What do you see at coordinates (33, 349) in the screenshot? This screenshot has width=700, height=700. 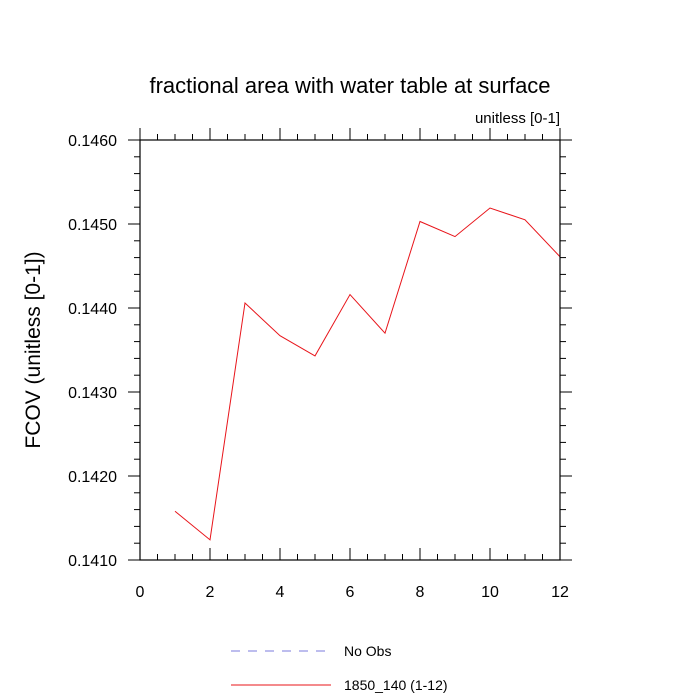 I see `y-axis-label: FCOV (unitless [0-1])` at bounding box center [33, 349].